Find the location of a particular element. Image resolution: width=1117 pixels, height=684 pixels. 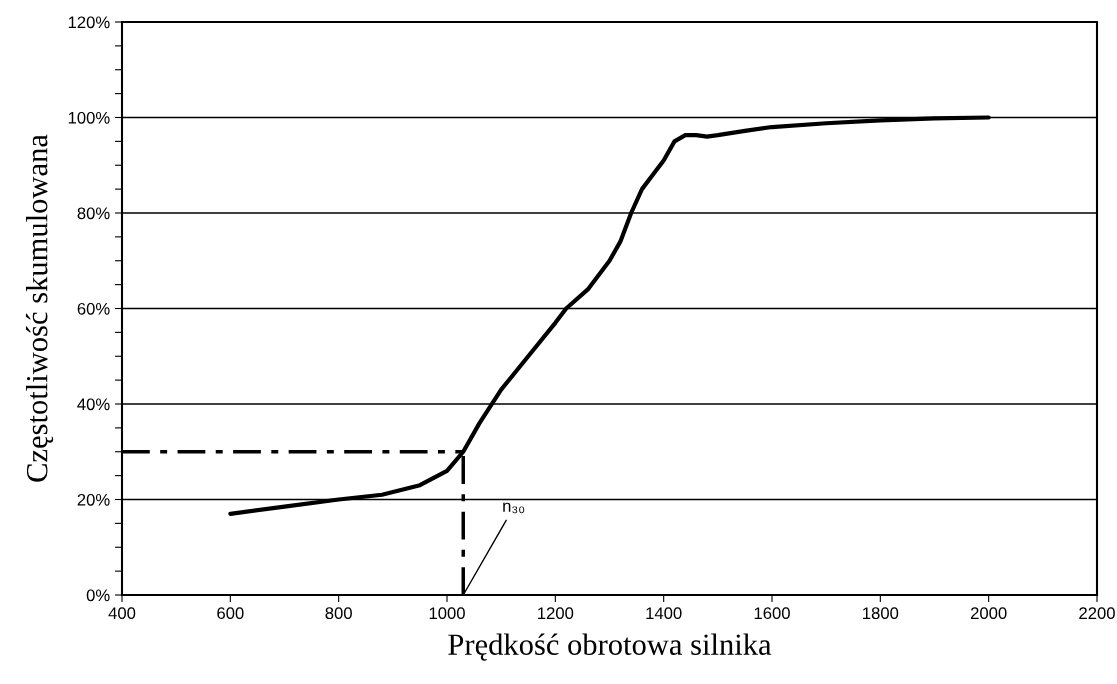

x-tick-label: 1600 is located at coordinates (772, 613).